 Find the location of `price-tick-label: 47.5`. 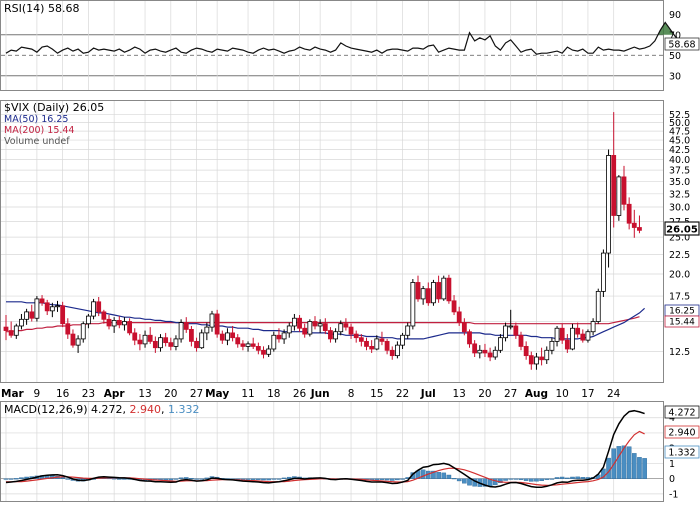

price-tick-label: 47.5 is located at coordinates (679, 132).